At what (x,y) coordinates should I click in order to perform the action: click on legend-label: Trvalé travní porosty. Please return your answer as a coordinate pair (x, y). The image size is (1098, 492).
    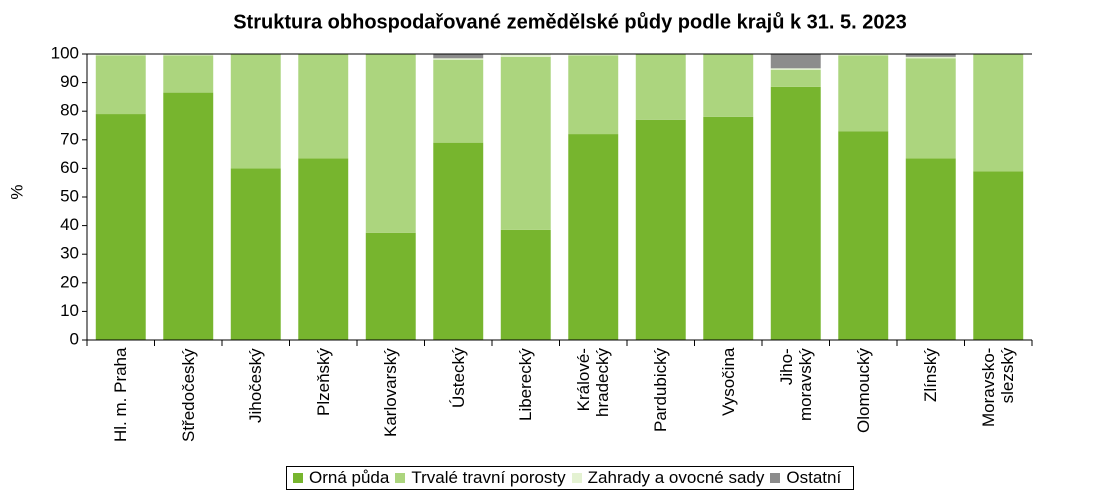
    Looking at the image, I should click on (488, 477).